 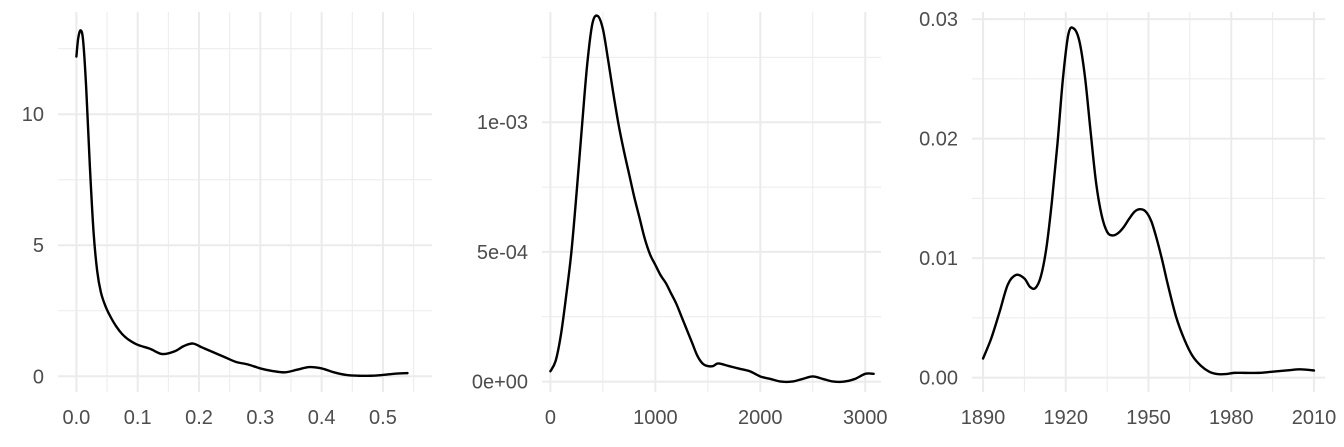 What do you see at coordinates (383, 418) in the screenshot?
I see `x-tick-label: 0.5` at bounding box center [383, 418].